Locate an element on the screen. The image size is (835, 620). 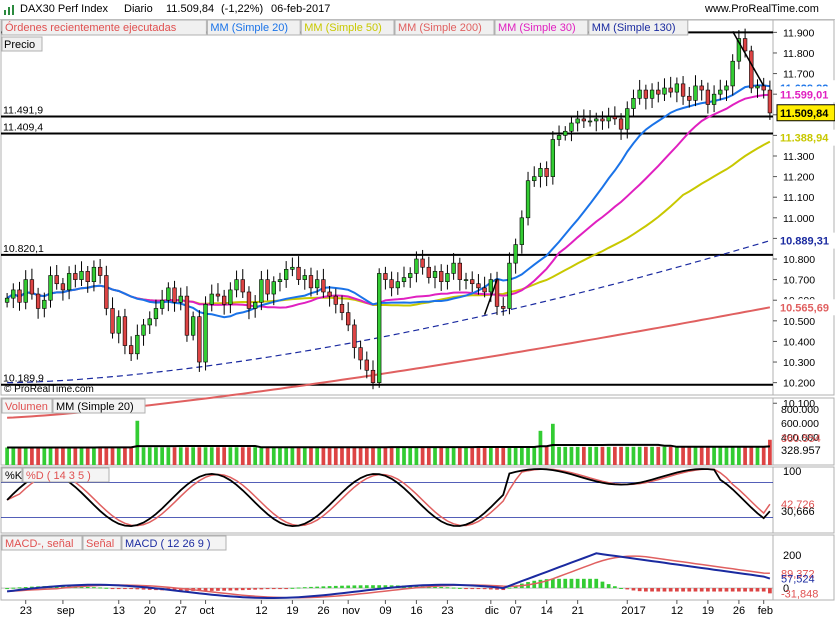
x-axis-label: 09 is located at coordinates (385, 611).